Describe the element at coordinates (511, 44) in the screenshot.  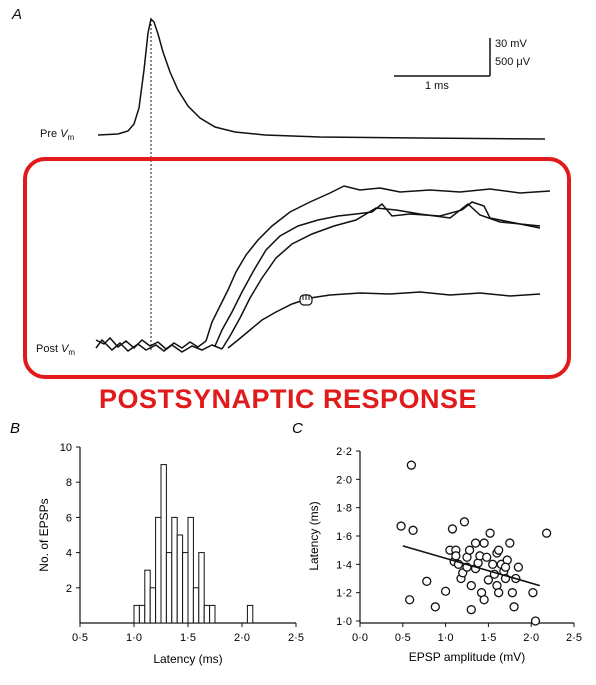
I see `scale-voltage-pre: 30 mV` at that location.